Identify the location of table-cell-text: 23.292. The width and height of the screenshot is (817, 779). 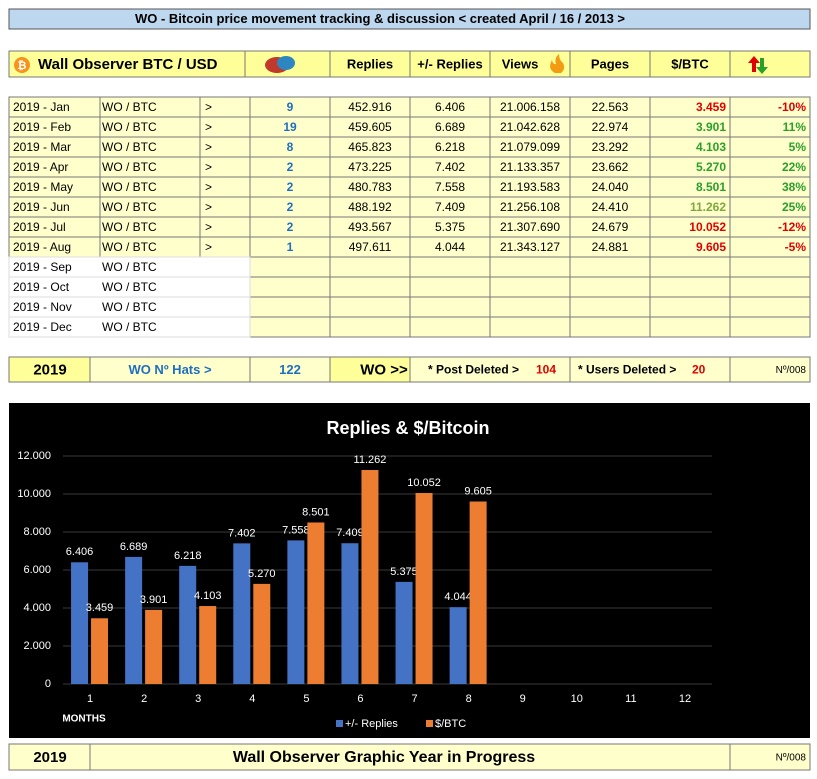
(610, 147).